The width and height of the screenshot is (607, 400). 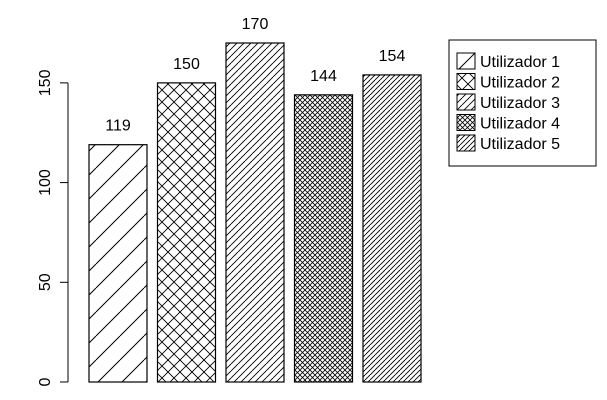 I want to click on data-label-3: 170, so click(x=255, y=24).